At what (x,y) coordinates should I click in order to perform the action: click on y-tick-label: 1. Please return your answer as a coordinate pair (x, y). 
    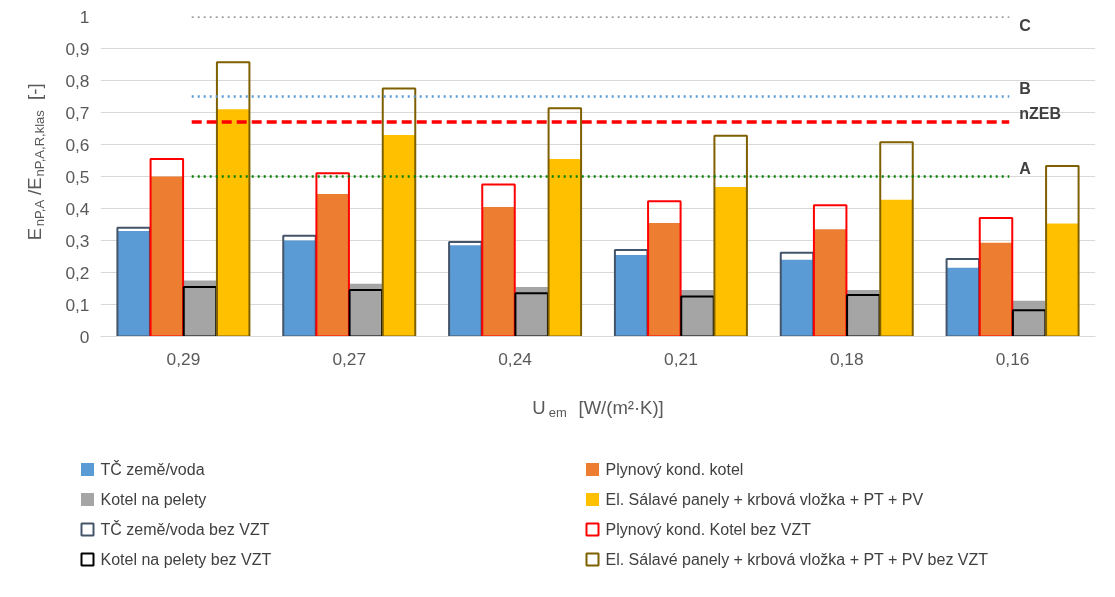
    Looking at the image, I should click on (84, 16).